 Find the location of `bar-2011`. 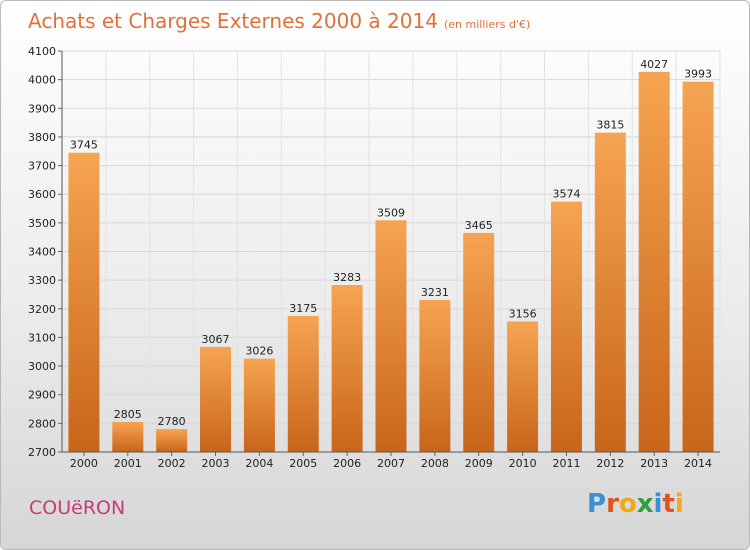

bar-2011 is located at coordinates (566, 326).